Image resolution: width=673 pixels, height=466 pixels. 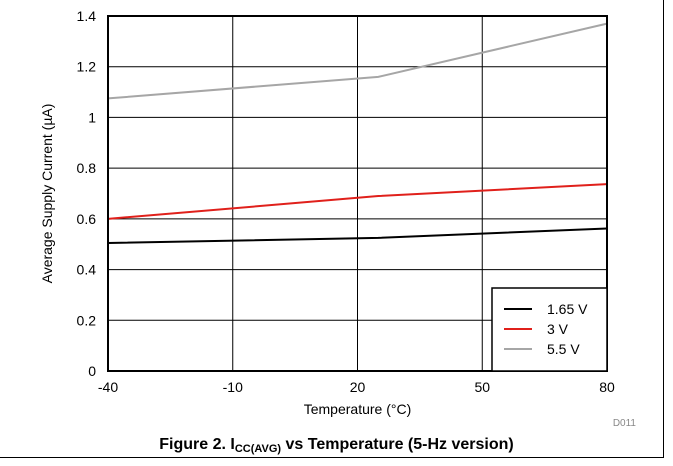 I want to click on caption-subscript: CC(AVG), so click(x=258, y=449).